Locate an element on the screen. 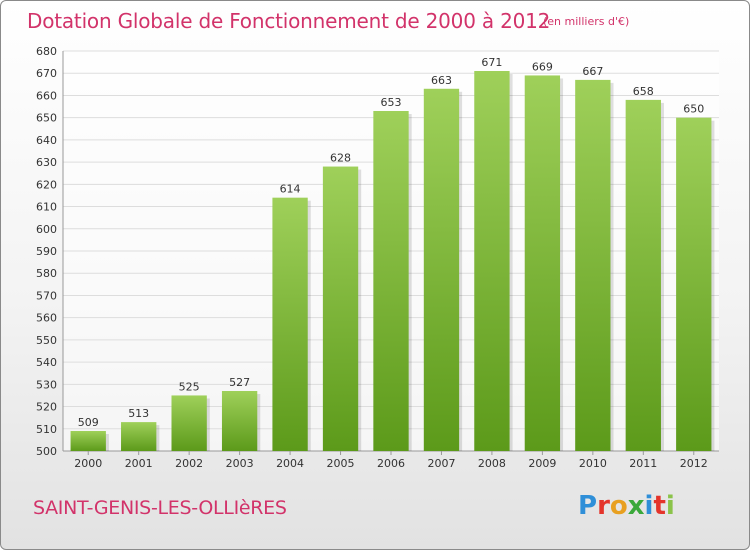  logo-letter: r is located at coordinates (603, 506).